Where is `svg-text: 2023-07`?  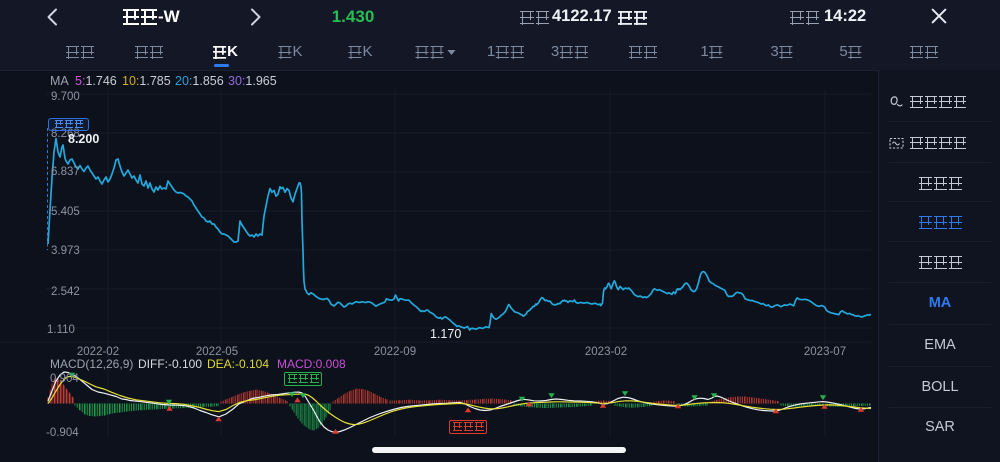 svg-text: 2023-07 is located at coordinates (825, 352).